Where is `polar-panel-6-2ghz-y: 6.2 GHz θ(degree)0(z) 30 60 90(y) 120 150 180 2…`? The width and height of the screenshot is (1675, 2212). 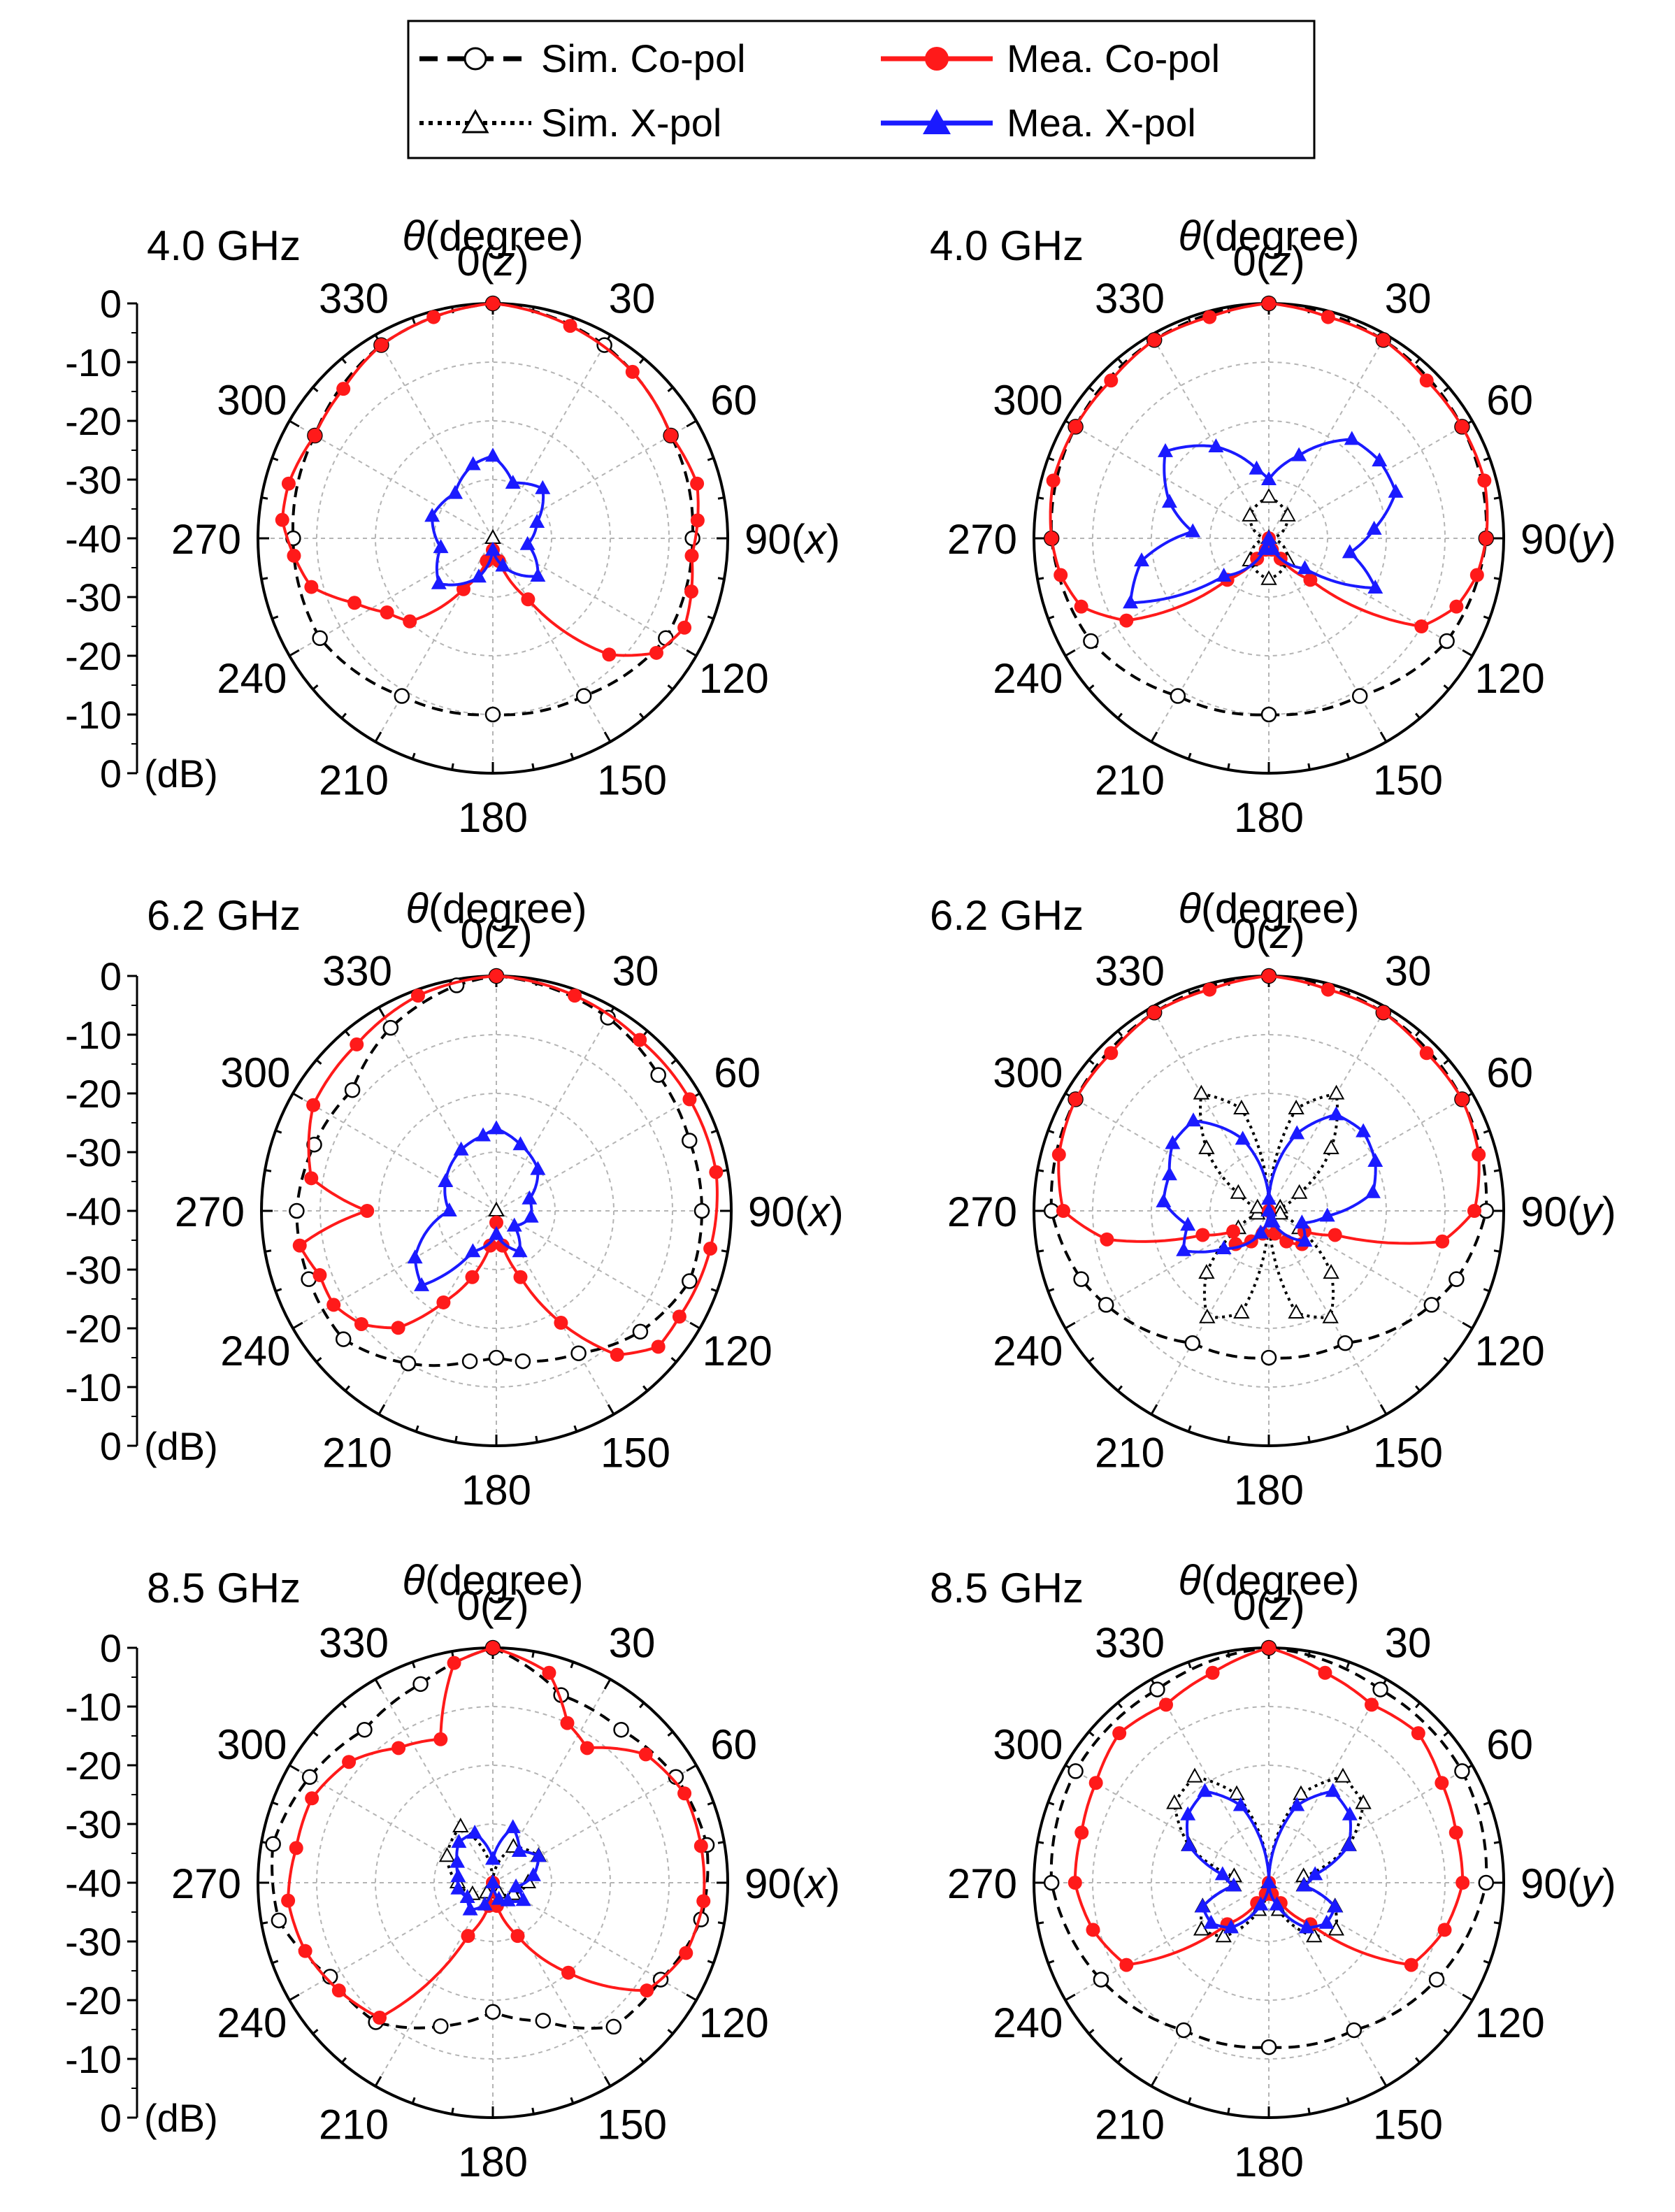 polar-panel-6-2ghz-y: 6.2 GHz θ(degree)0(z) 30 60 90(y) 120 150 180 2… is located at coordinates (1273, 1199).